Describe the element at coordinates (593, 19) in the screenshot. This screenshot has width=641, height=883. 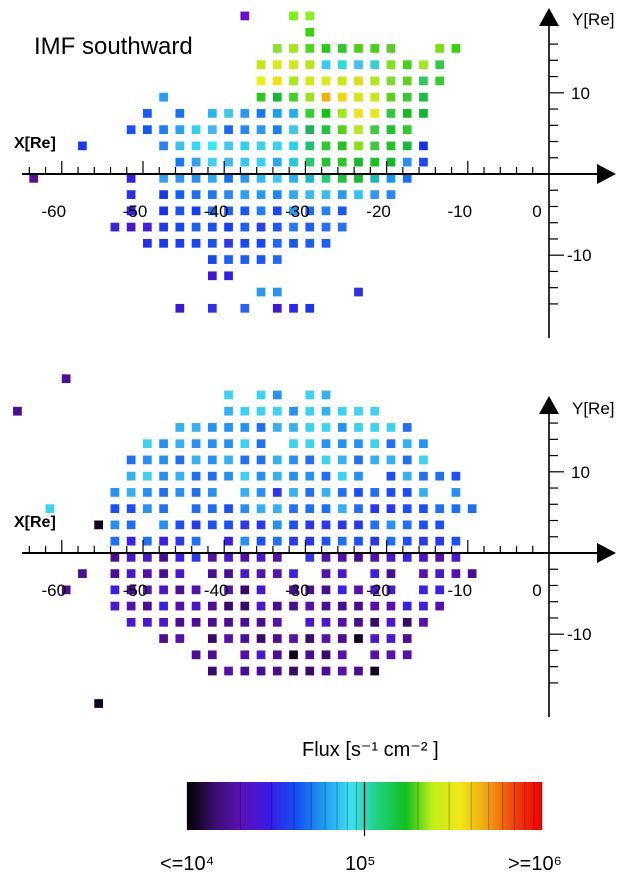
I see `y-axis-label: Y[Re]` at that location.